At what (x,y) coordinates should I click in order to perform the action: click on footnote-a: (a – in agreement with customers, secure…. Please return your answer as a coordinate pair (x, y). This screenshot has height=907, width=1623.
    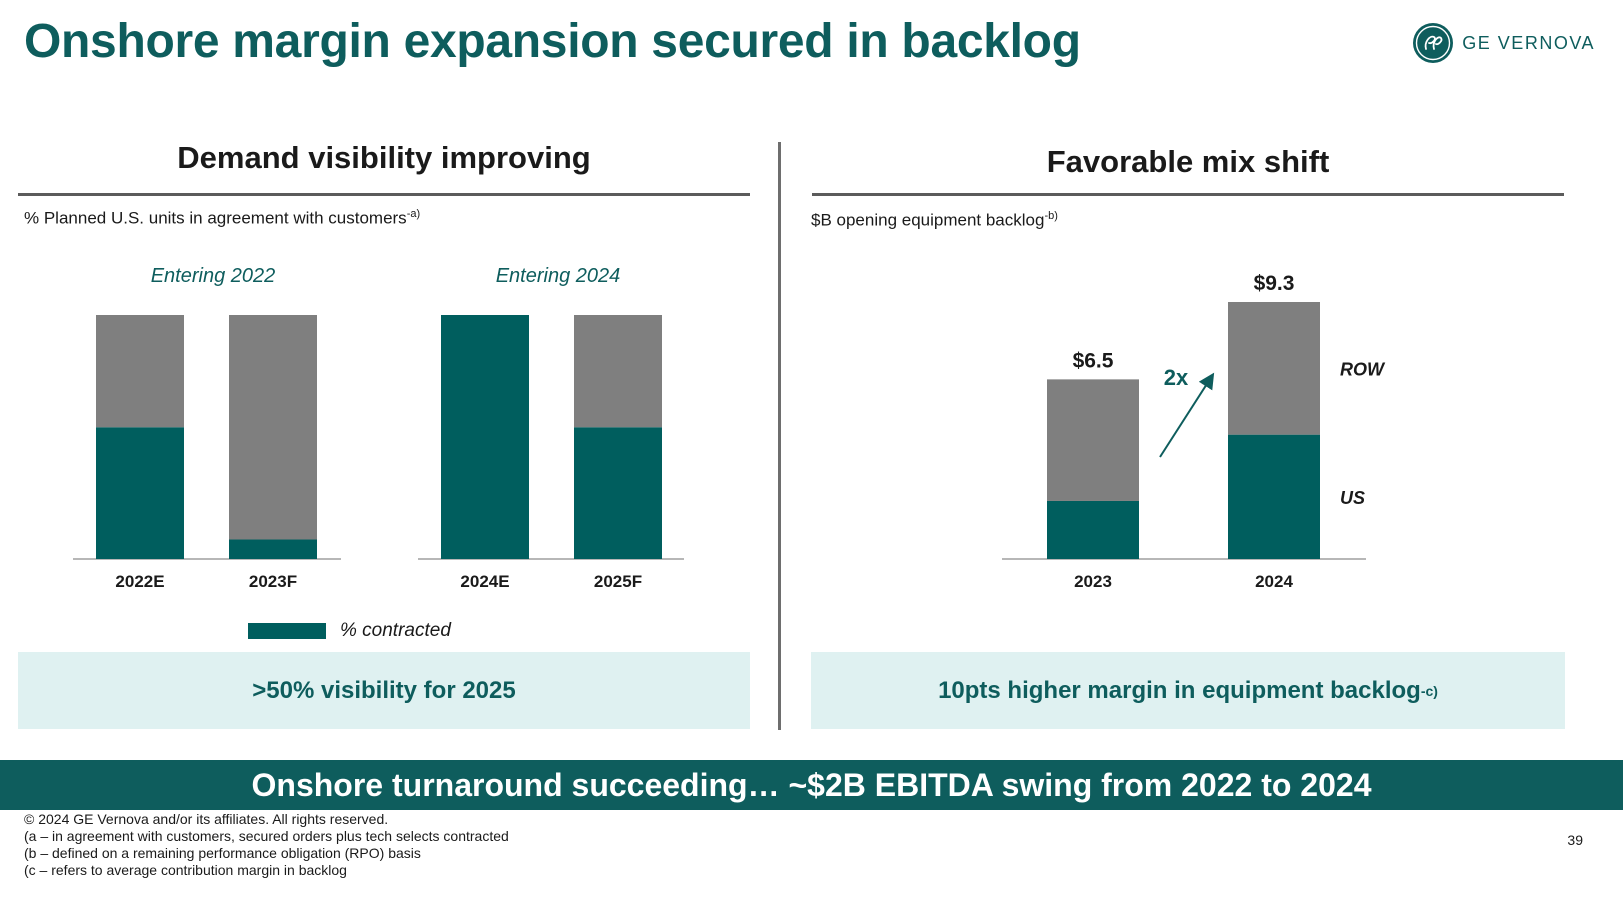
    Looking at the image, I should click on (266, 836).